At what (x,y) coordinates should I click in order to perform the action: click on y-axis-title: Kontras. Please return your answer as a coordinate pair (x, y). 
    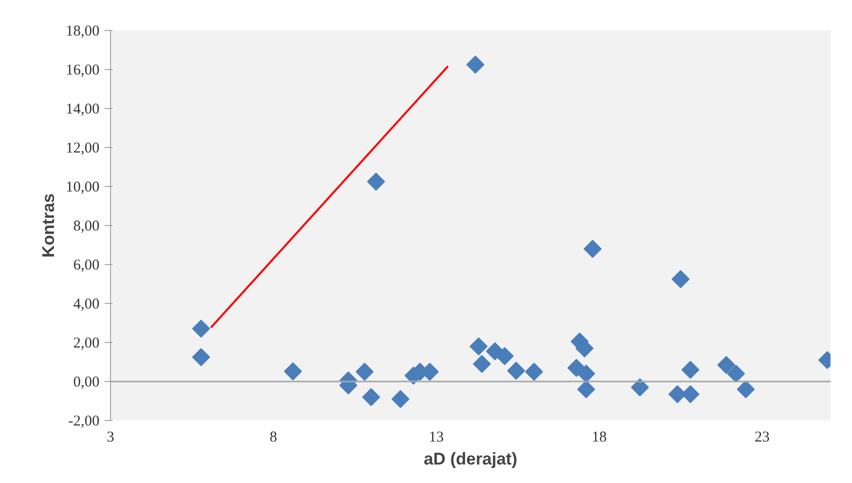
    Looking at the image, I should click on (48, 225).